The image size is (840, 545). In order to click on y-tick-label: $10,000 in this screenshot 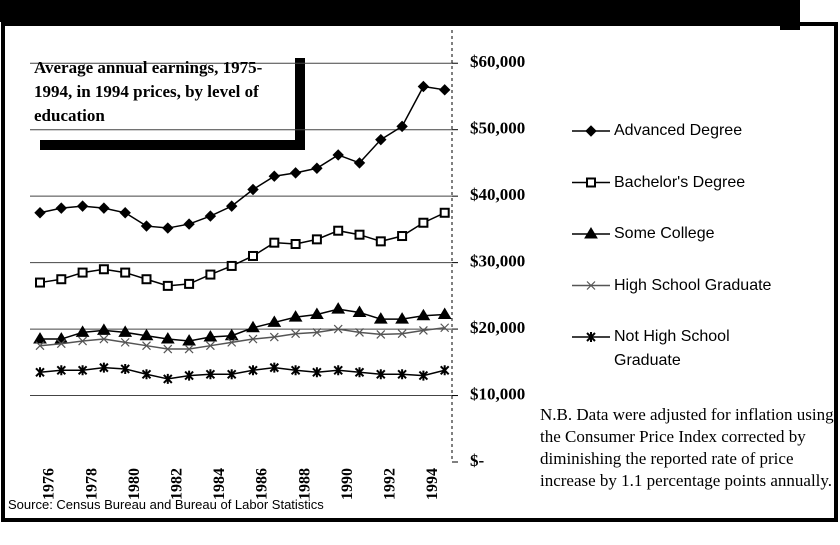, I will do `click(497, 393)`.